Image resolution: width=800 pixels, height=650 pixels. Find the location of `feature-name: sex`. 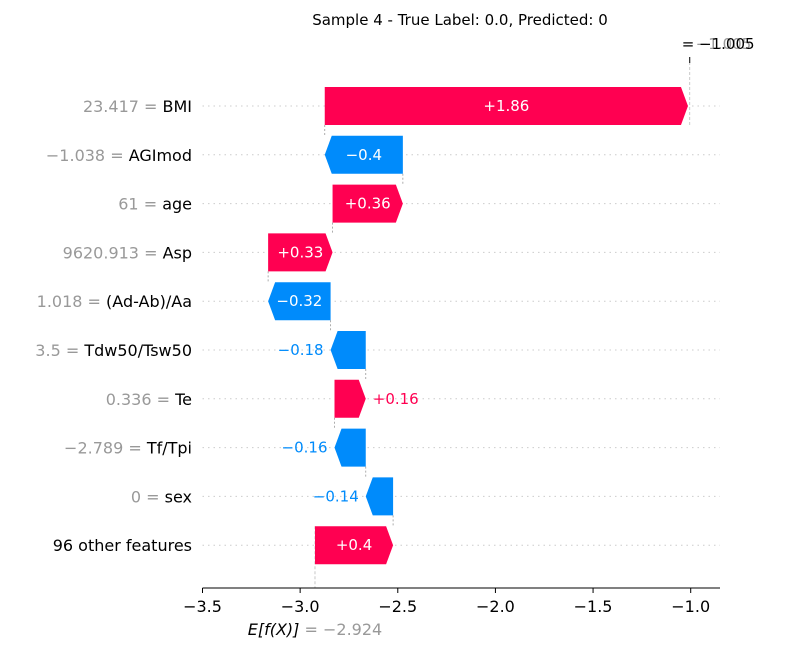

feature-name: sex is located at coordinates (178, 496).